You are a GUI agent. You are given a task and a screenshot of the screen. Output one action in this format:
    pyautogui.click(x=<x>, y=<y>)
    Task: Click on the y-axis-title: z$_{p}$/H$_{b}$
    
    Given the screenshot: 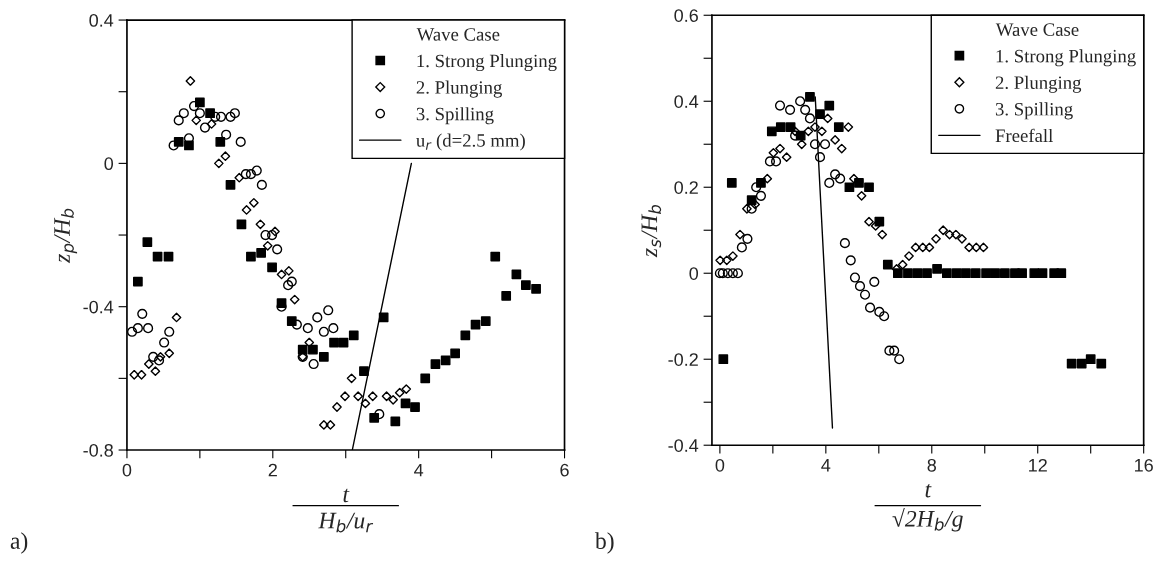 What is the action you would take?
    pyautogui.click(x=66, y=236)
    